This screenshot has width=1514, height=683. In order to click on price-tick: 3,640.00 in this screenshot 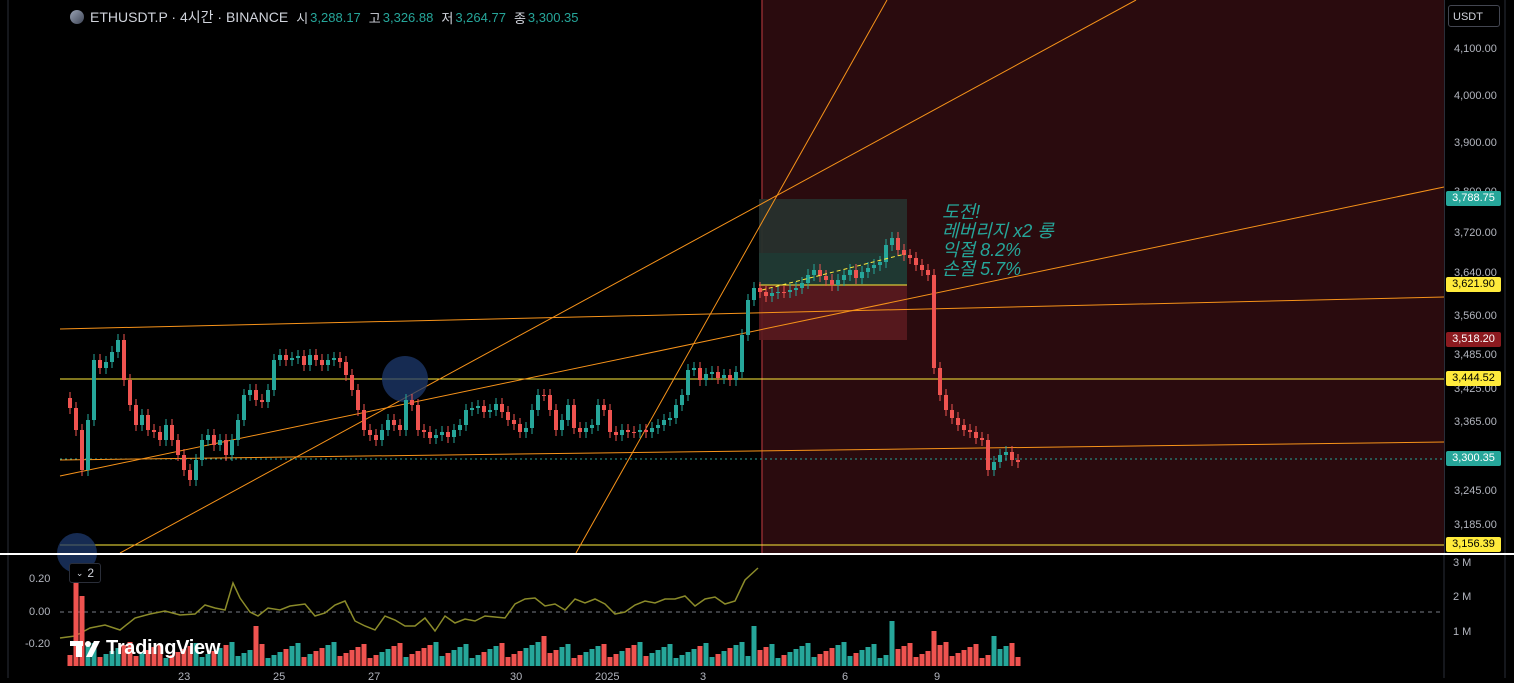, I will do `click(1475, 273)`.